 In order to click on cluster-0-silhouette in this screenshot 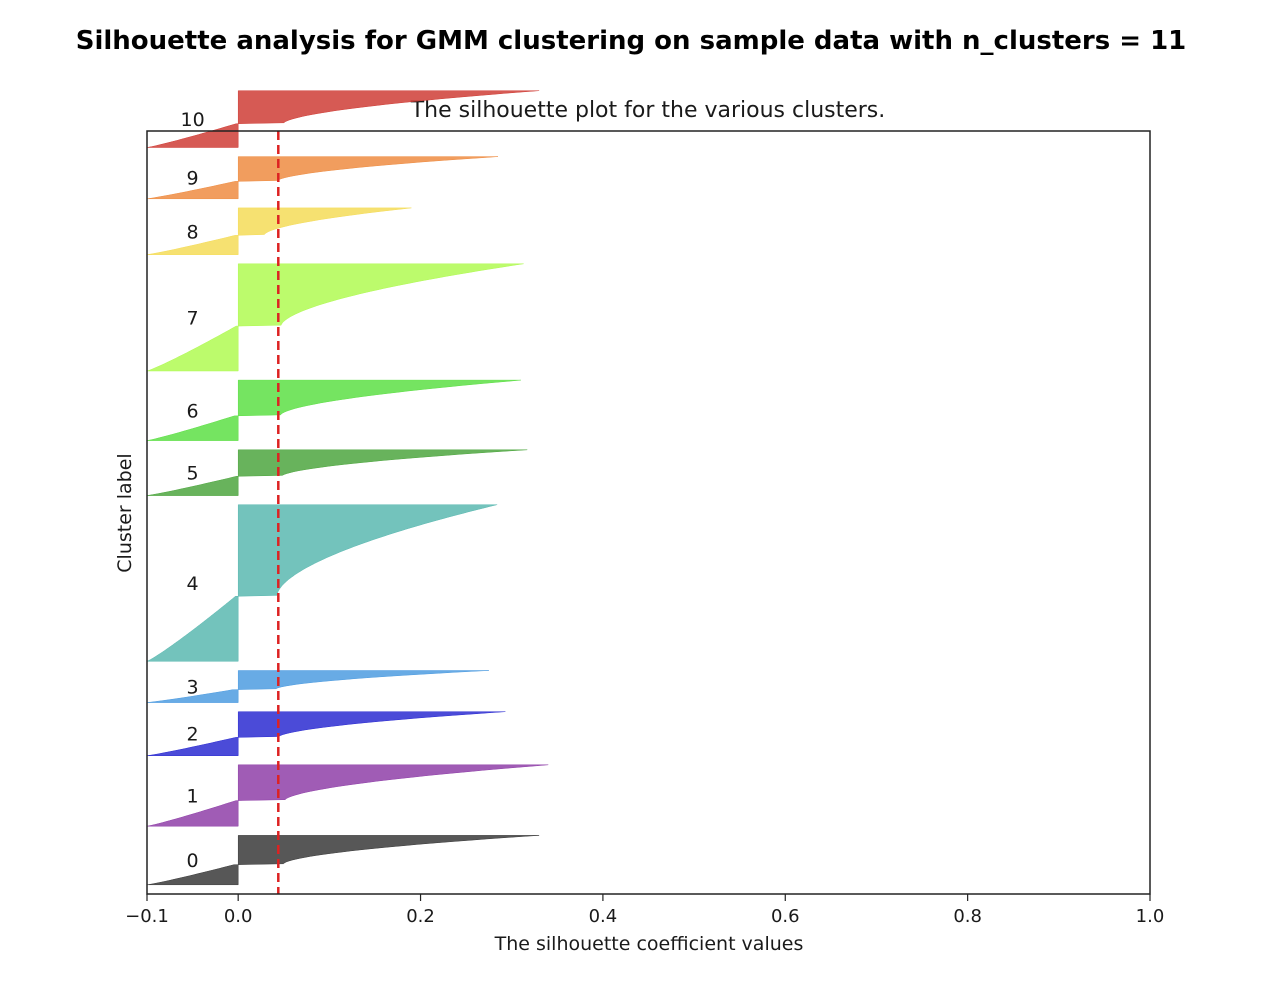, I will do `click(343, 859)`.